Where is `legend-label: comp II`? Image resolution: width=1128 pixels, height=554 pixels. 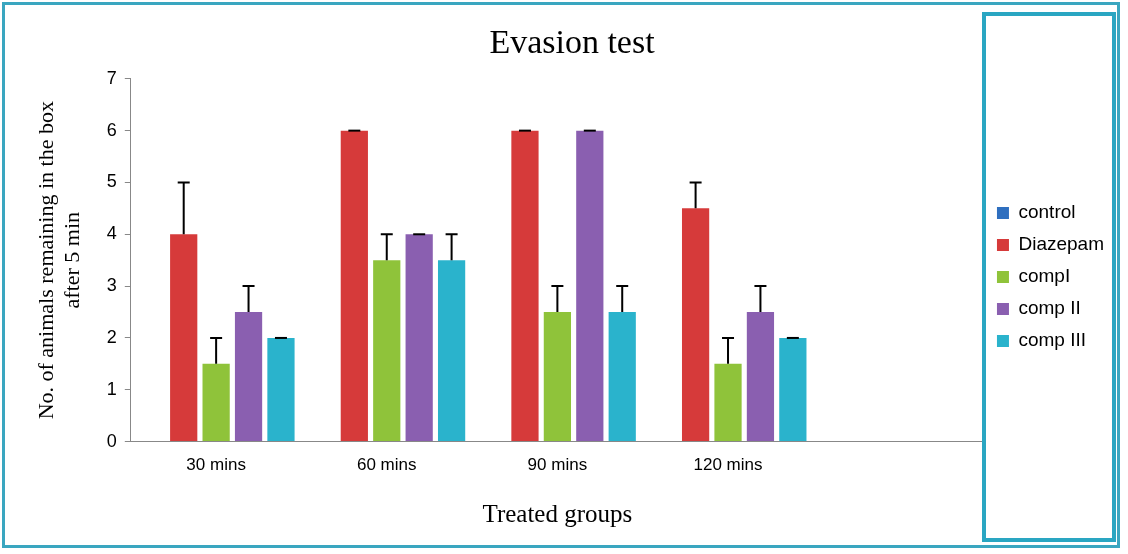
legend-label: comp II is located at coordinates (1049, 308).